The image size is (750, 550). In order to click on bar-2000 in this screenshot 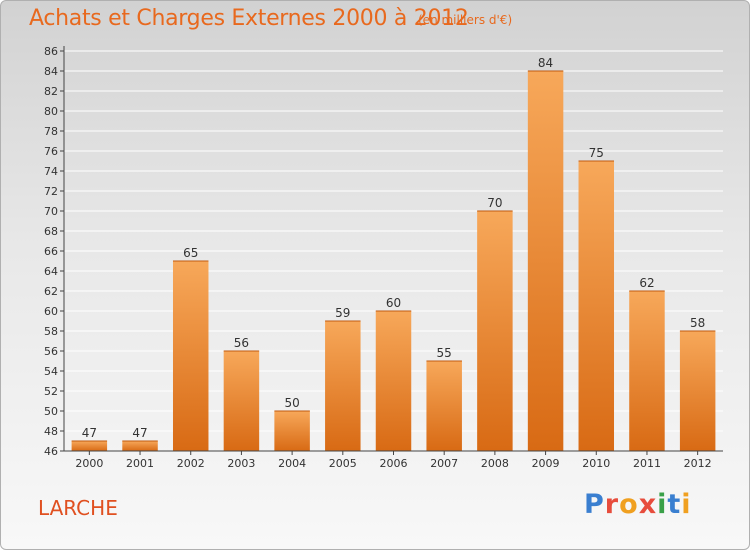, I will do `click(89, 446)`.